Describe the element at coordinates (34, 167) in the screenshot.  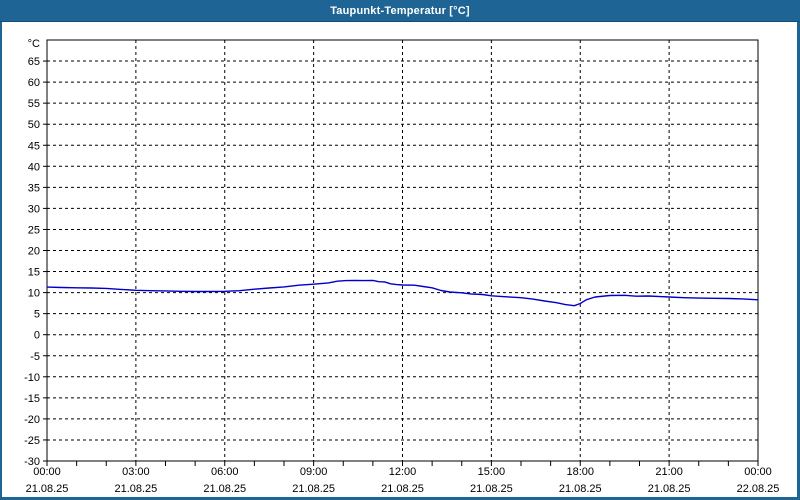
I see `y-tick-label: 40` at that location.